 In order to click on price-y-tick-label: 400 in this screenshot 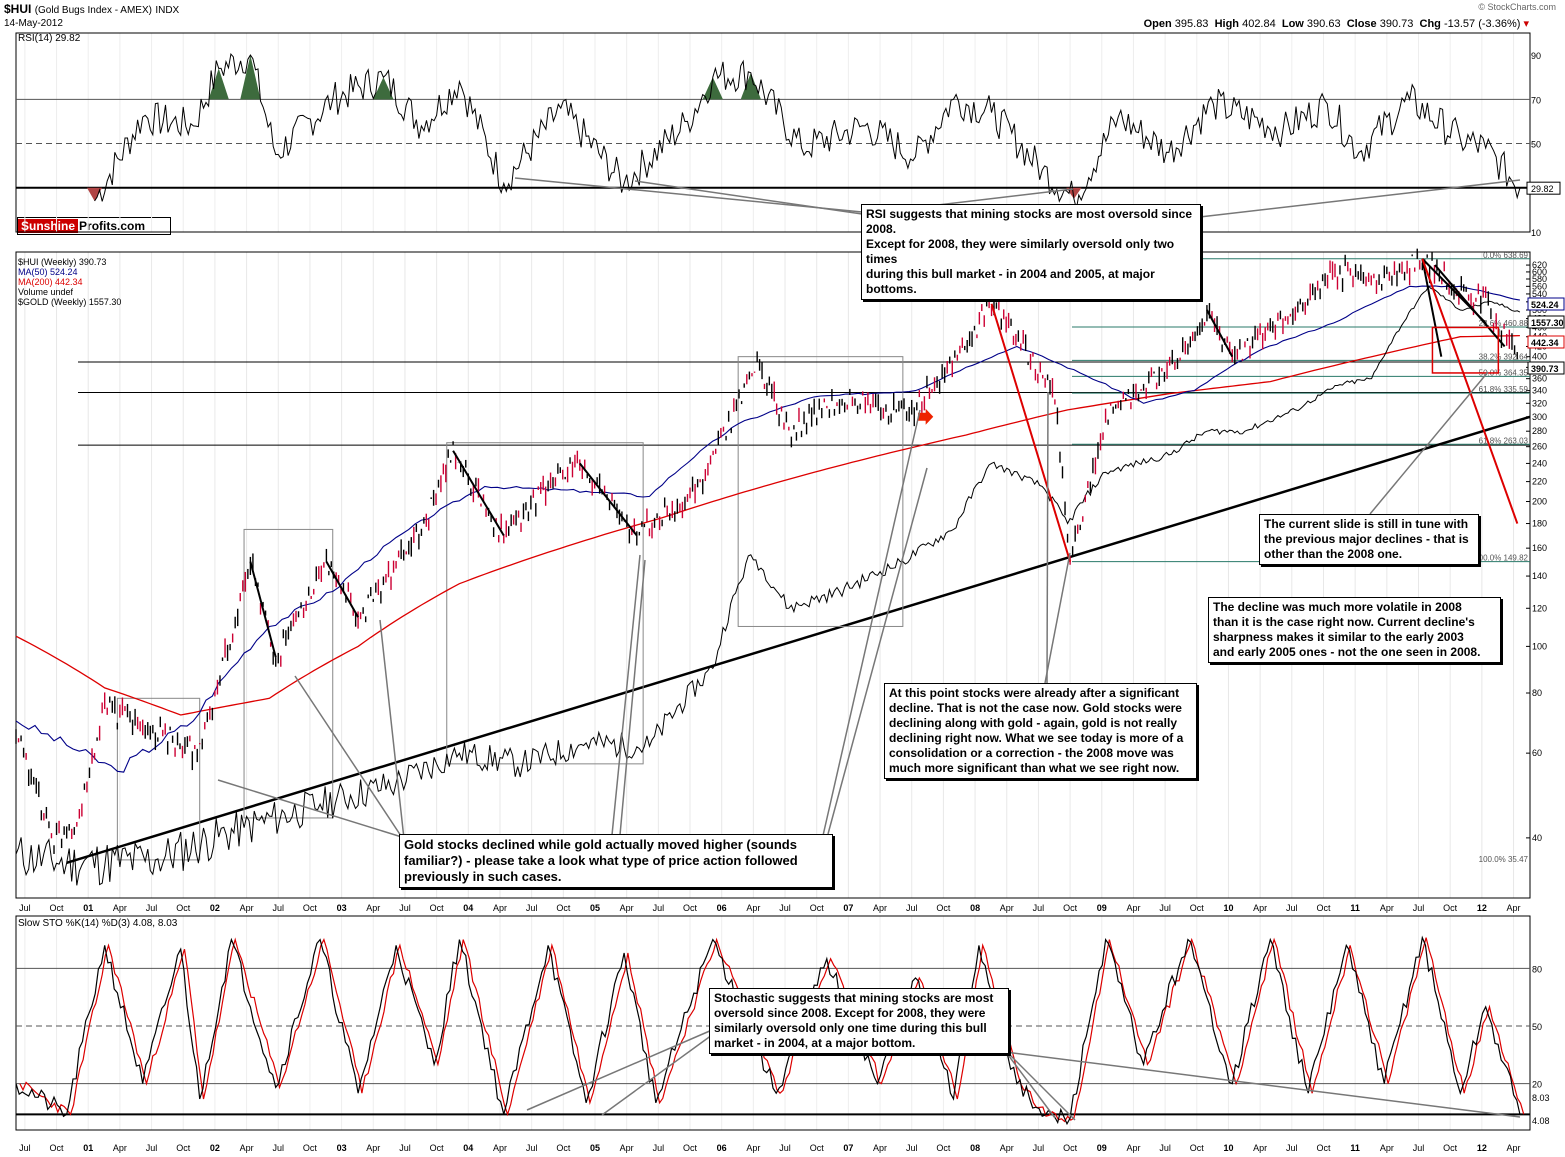, I will do `click(1539, 357)`.